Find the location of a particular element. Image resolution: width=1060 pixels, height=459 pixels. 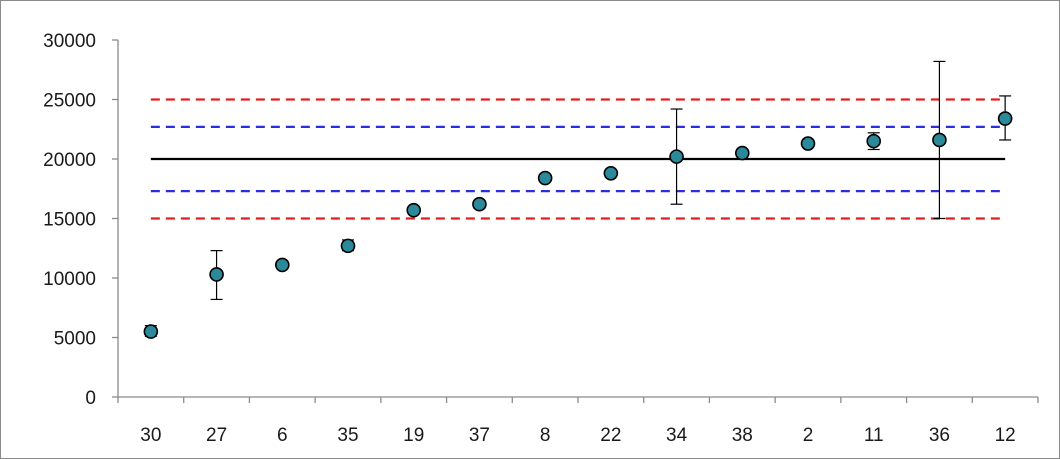

x-tick-label: 6 is located at coordinates (282, 435).